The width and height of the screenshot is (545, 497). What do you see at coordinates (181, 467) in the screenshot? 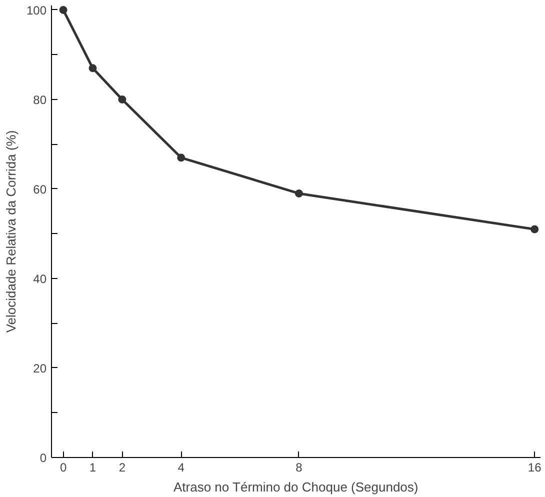
I see `x-tick-label: 4` at bounding box center [181, 467].